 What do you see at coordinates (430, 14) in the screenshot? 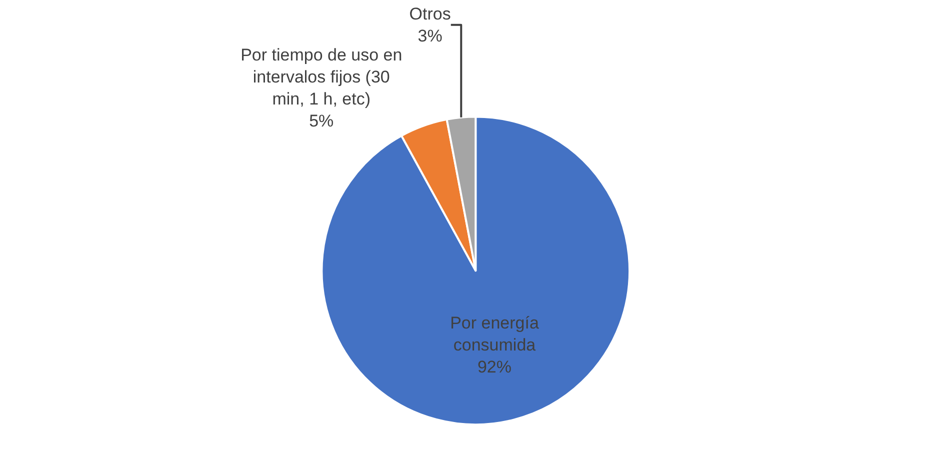
I see `slice-label: Otros` at bounding box center [430, 14].